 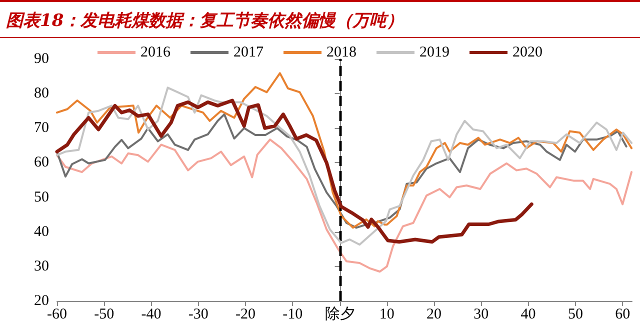 What do you see at coordinates (104, 314) in the screenshot?
I see `x-tick-label: -50` at bounding box center [104, 314].